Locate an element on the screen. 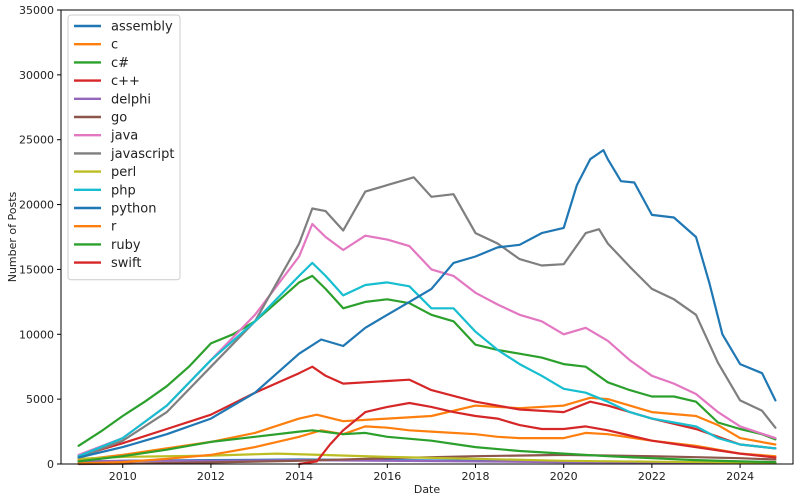 This screenshot has width=800, height=501. y-tick-label-30000: 30000 is located at coordinates (36, 75).